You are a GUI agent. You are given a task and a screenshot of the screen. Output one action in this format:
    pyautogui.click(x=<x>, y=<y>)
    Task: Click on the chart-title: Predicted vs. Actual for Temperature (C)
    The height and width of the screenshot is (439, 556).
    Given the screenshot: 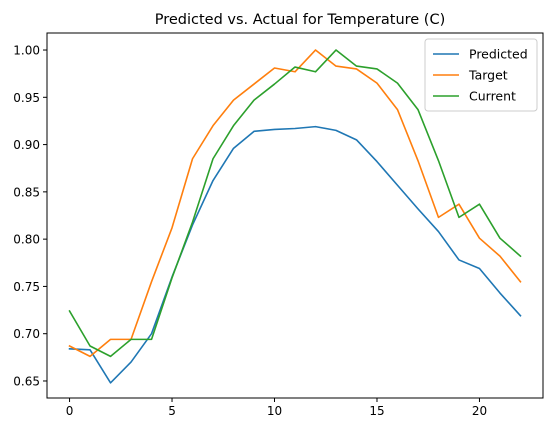 What is the action you would take?
    pyautogui.click(x=300, y=20)
    